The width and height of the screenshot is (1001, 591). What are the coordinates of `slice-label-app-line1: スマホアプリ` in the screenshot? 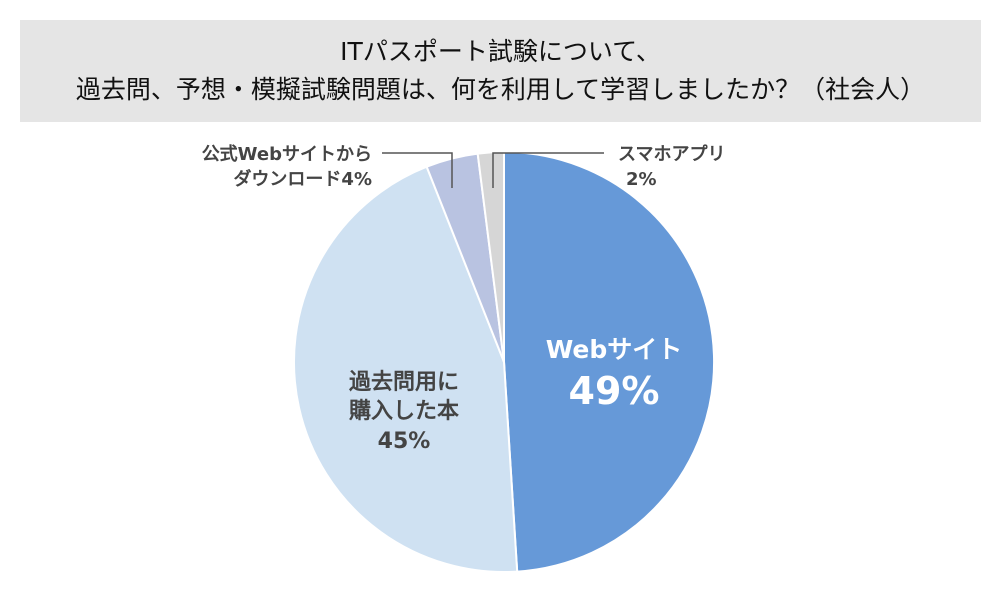 It's located at (671, 154).